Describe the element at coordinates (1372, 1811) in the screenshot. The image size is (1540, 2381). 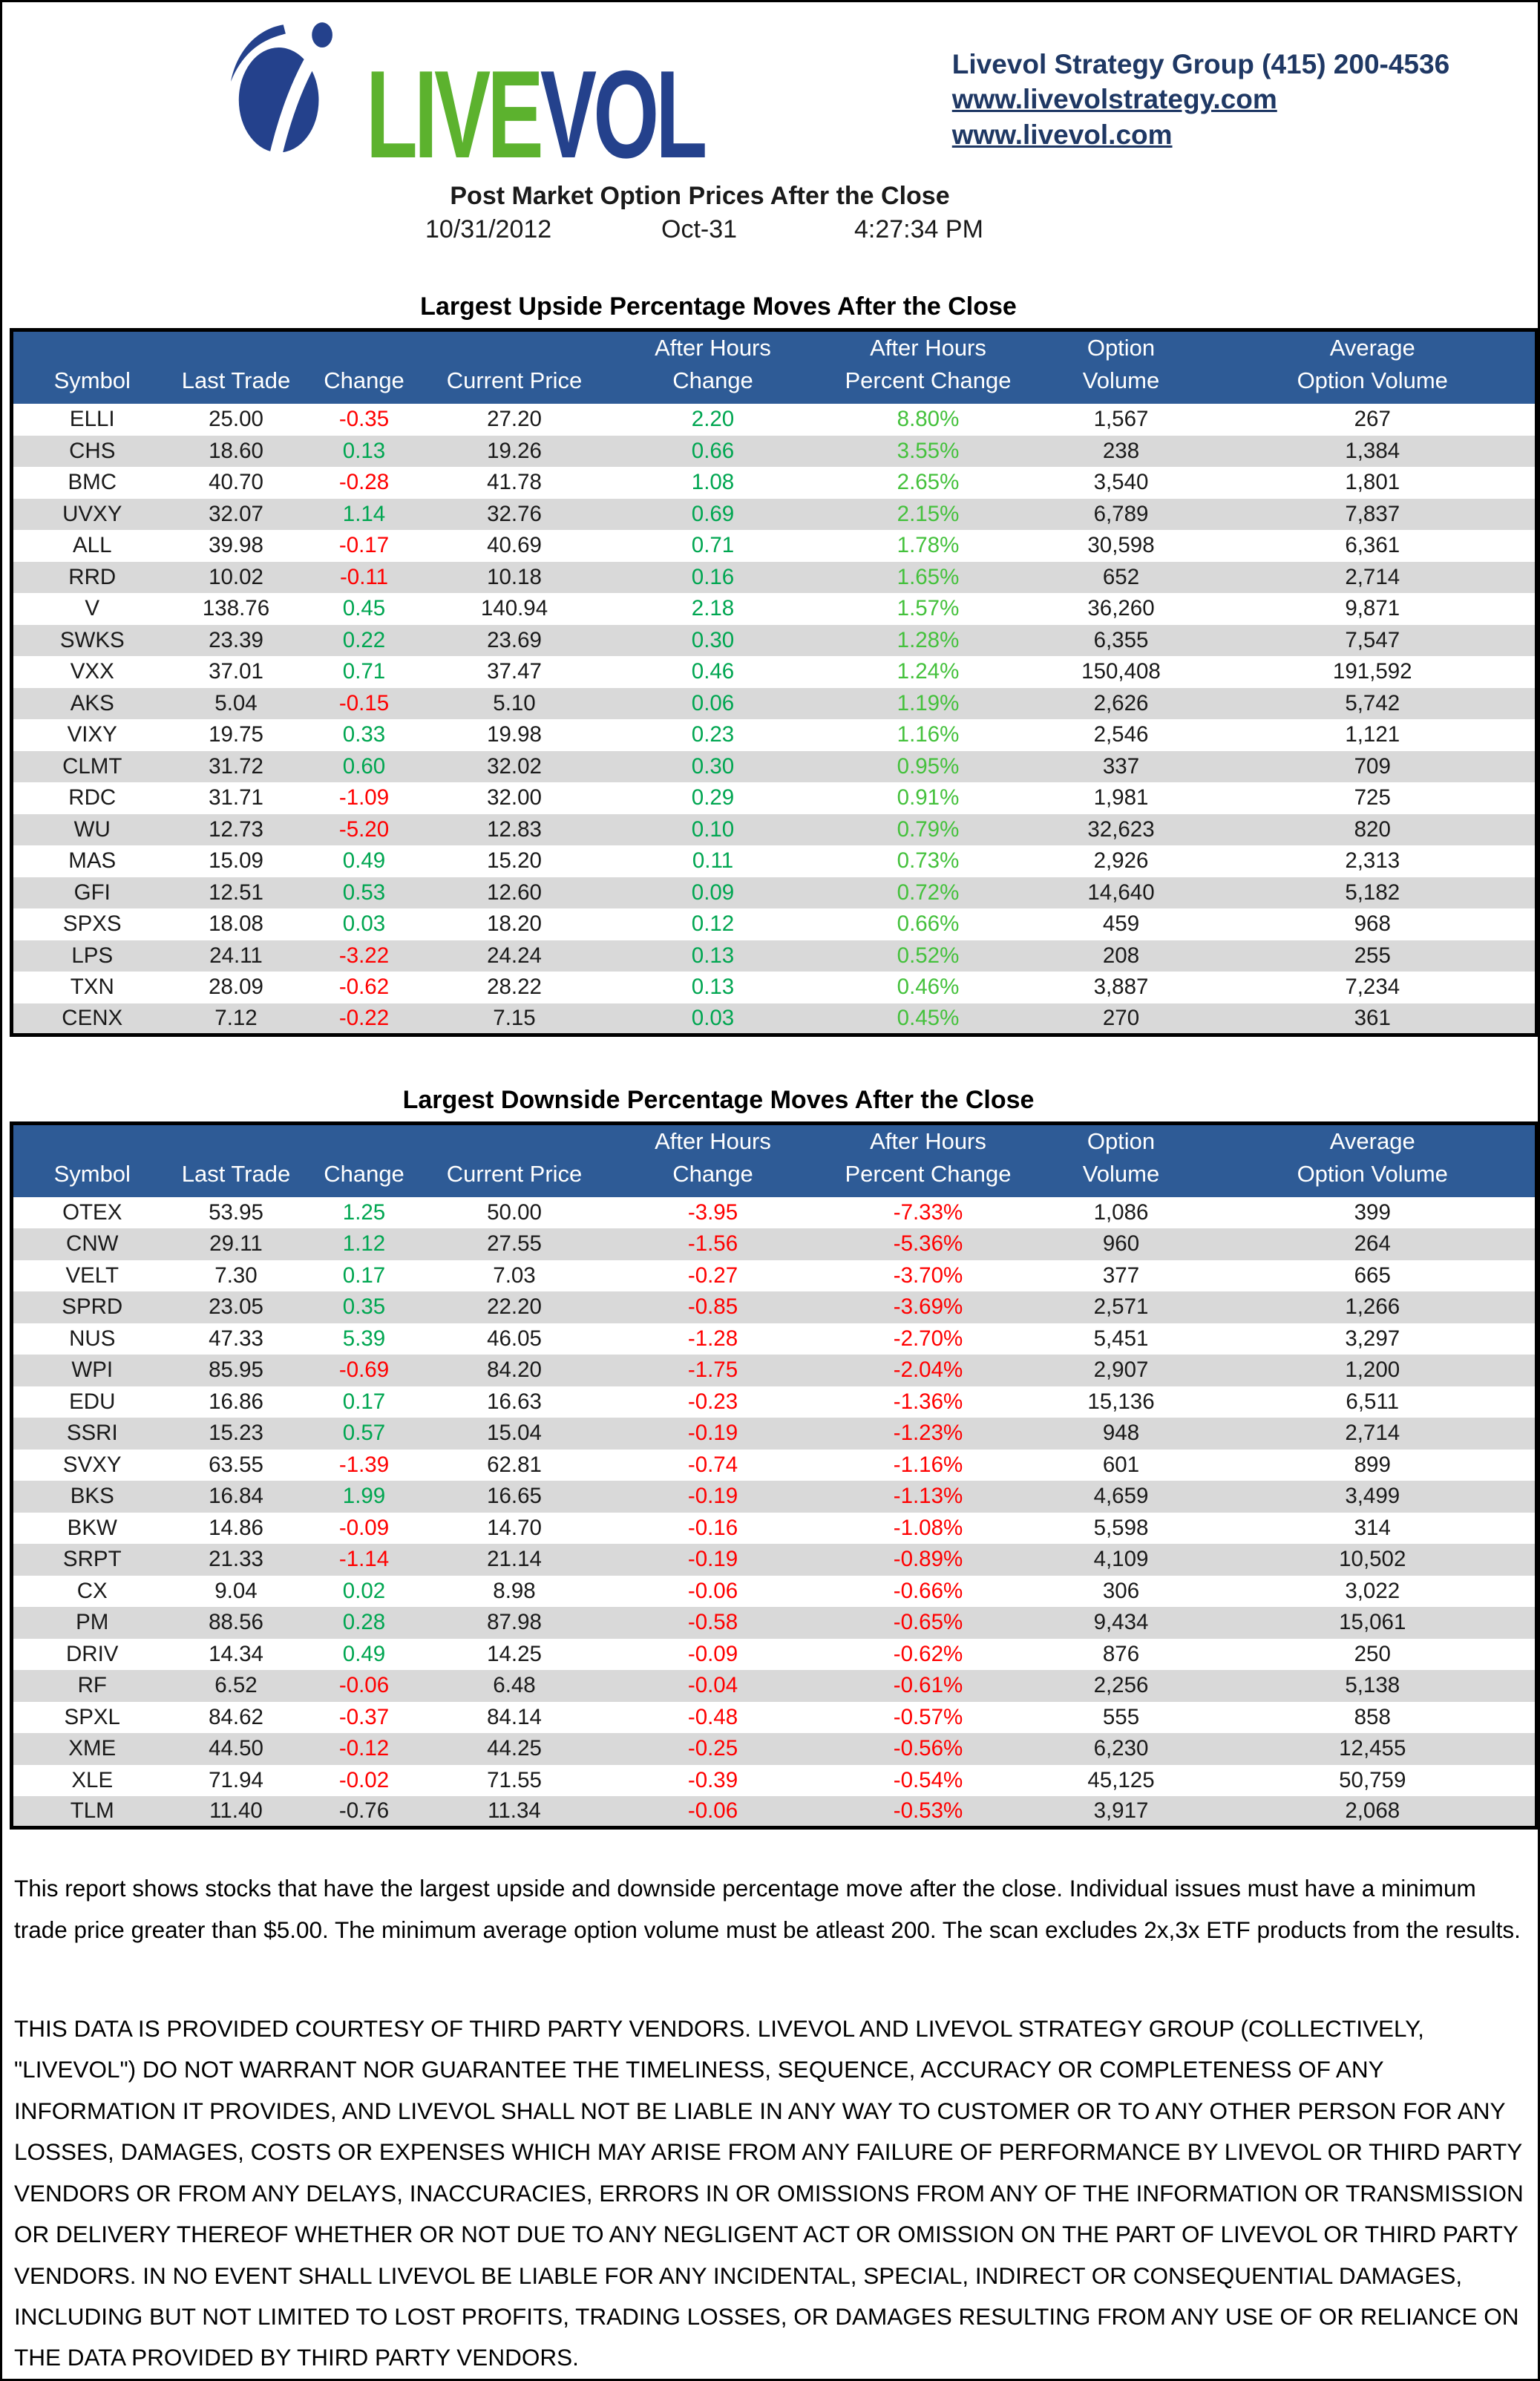
I see `avg-option-volume-cell: 2,068` at that location.